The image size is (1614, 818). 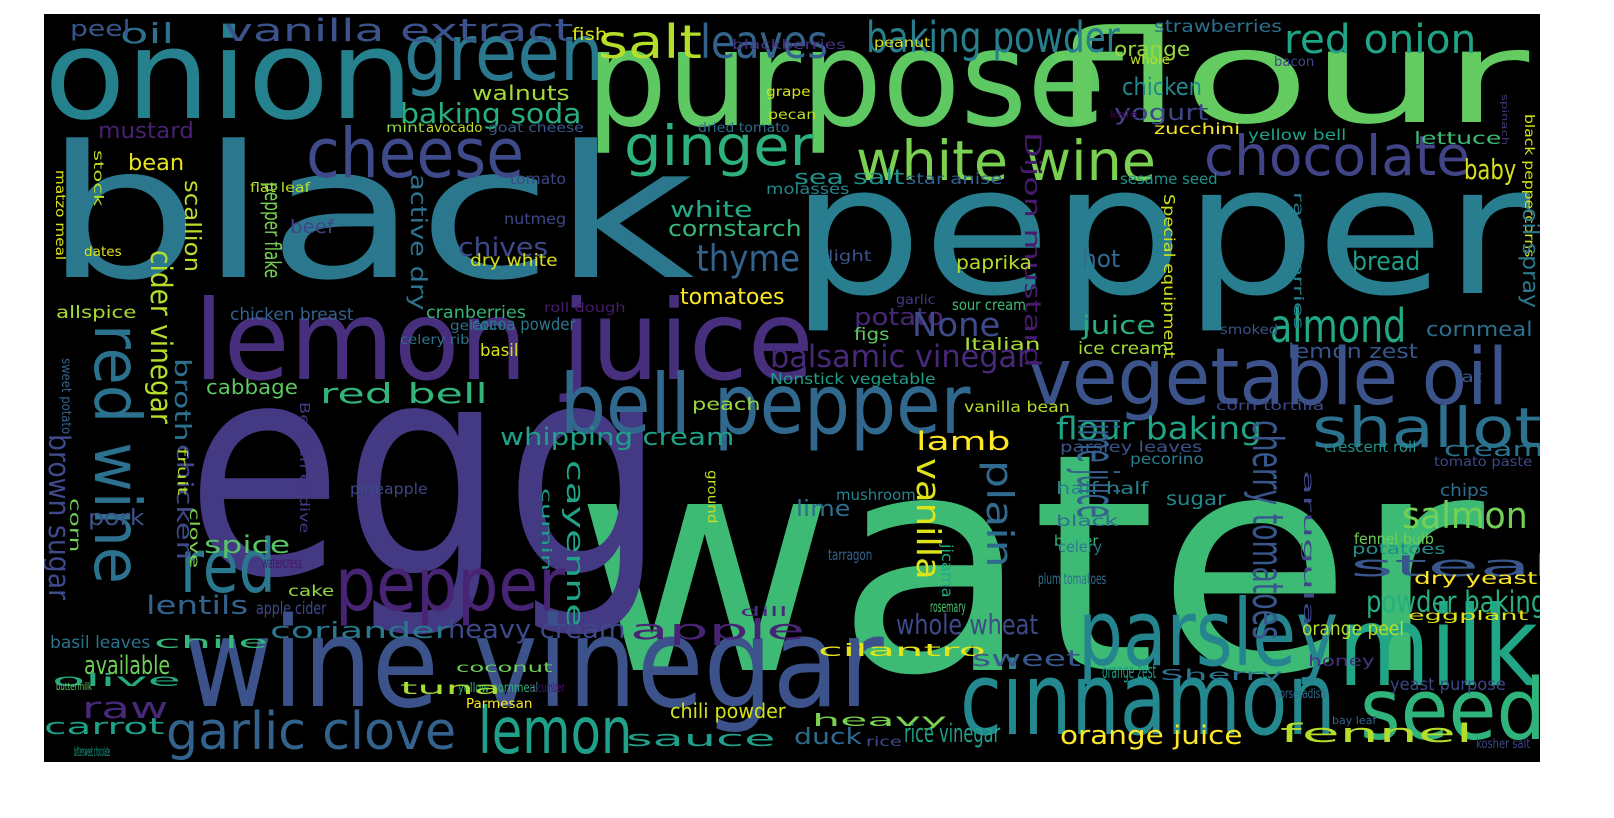 What do you see at coordinates (92, 753) in the screenshot?
I see `word-bittersweet-chocolate: bittersweet chocolate` at bounding box center [92, 753].